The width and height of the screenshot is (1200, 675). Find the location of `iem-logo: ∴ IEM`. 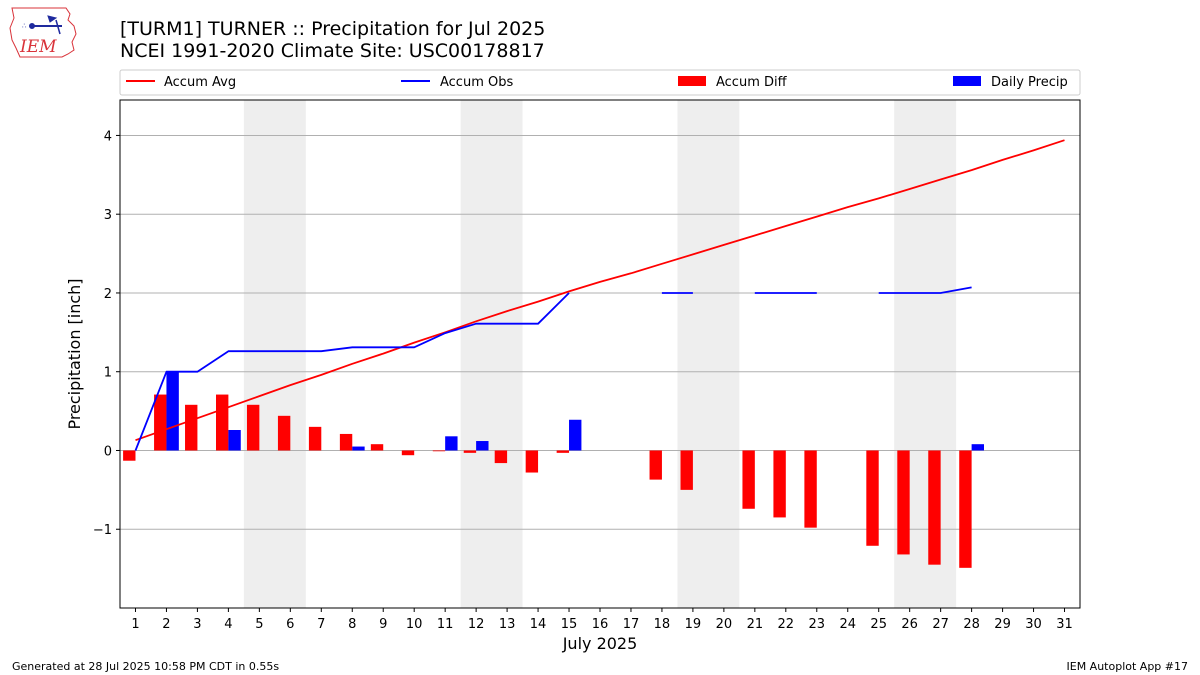

iem-logo: ∴ IEM is located at coordinates (43, 32).